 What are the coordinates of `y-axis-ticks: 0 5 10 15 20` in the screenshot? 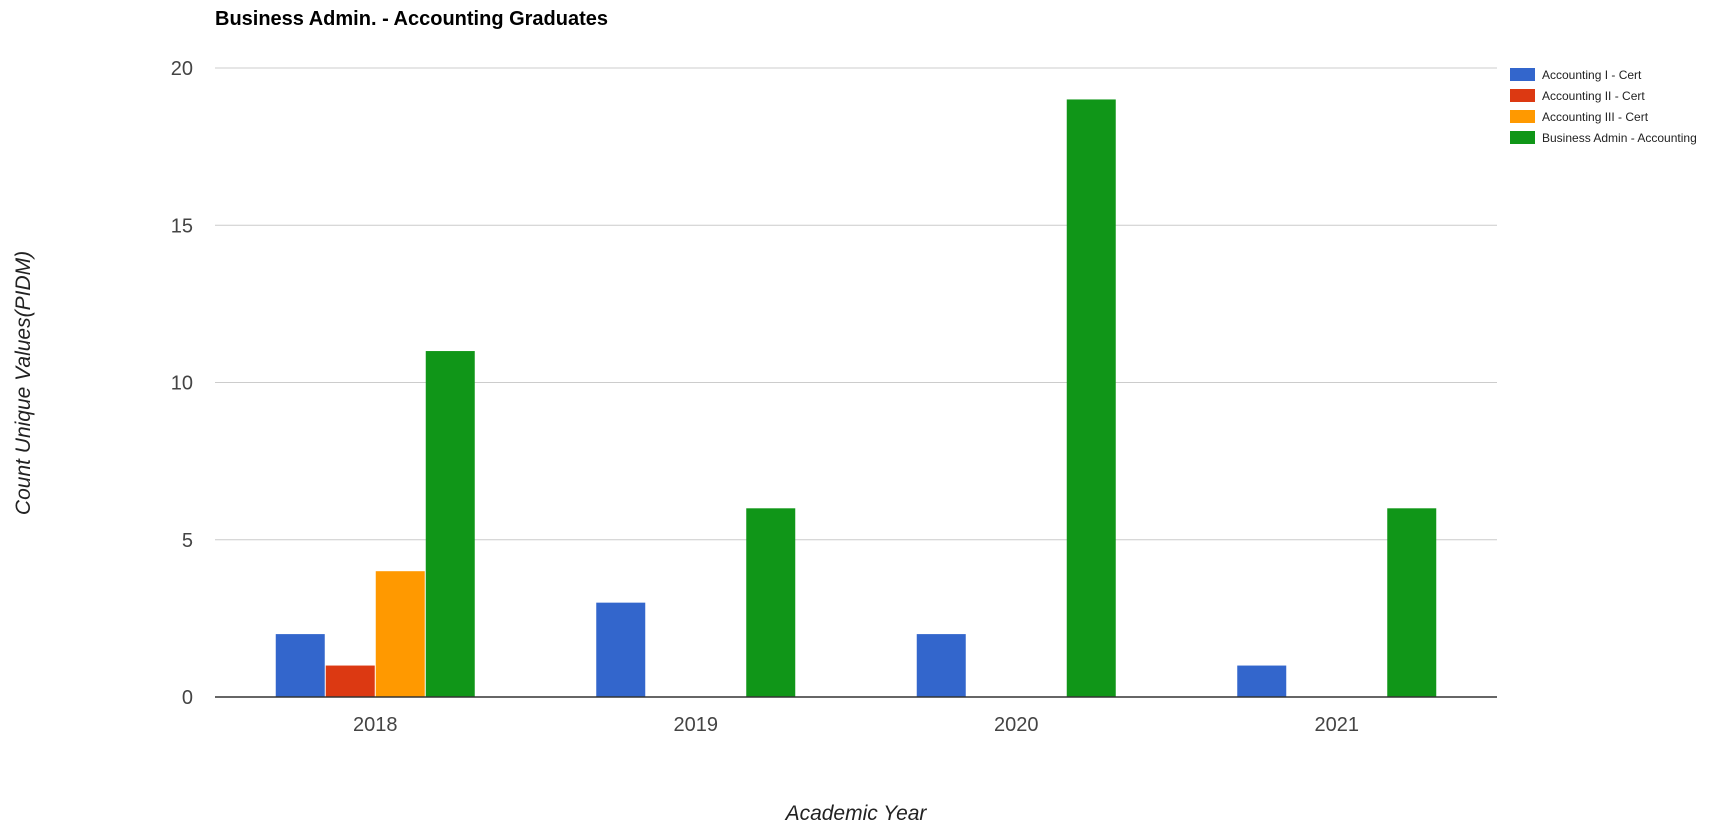 It's located at (182, 383).